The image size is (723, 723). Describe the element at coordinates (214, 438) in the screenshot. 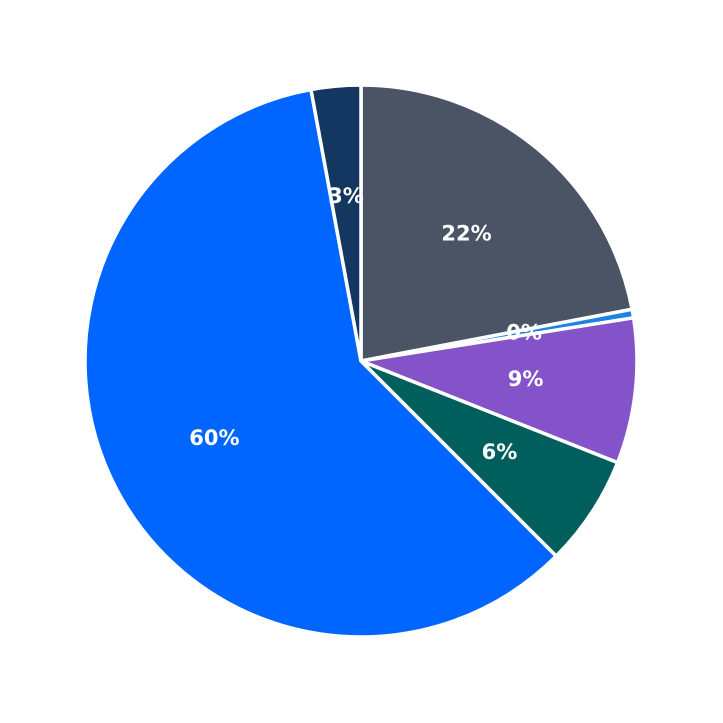

I see `pie-slice-label-4: 60%` at that location.